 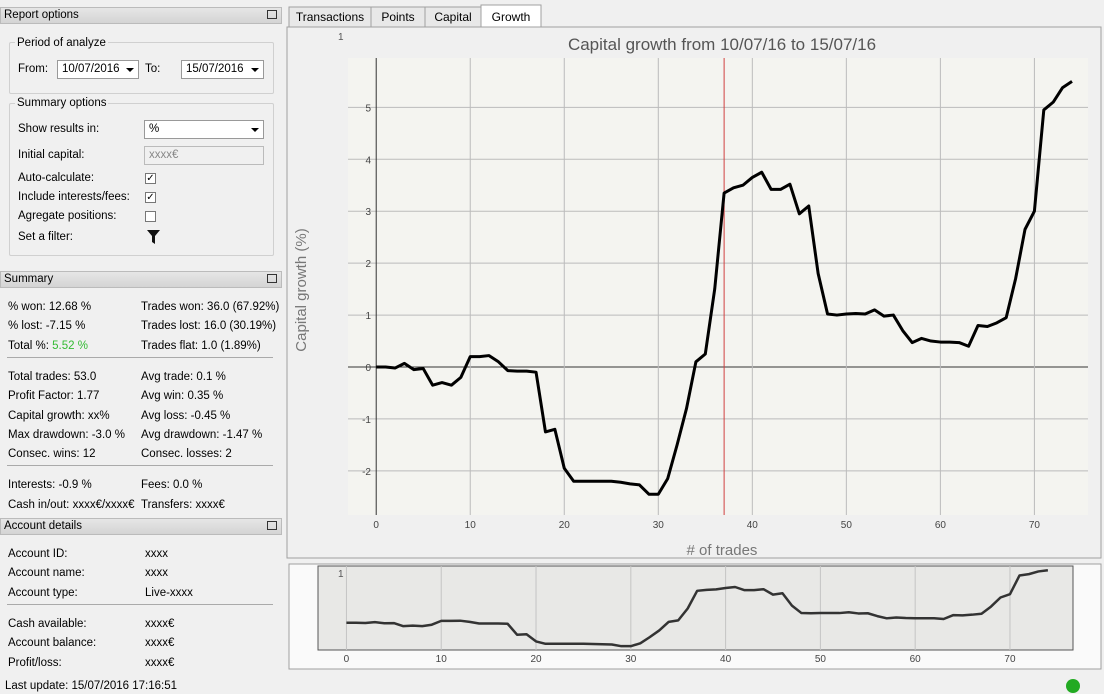 I want to click on x-tick-label: 10, so click(x=471, y=525).